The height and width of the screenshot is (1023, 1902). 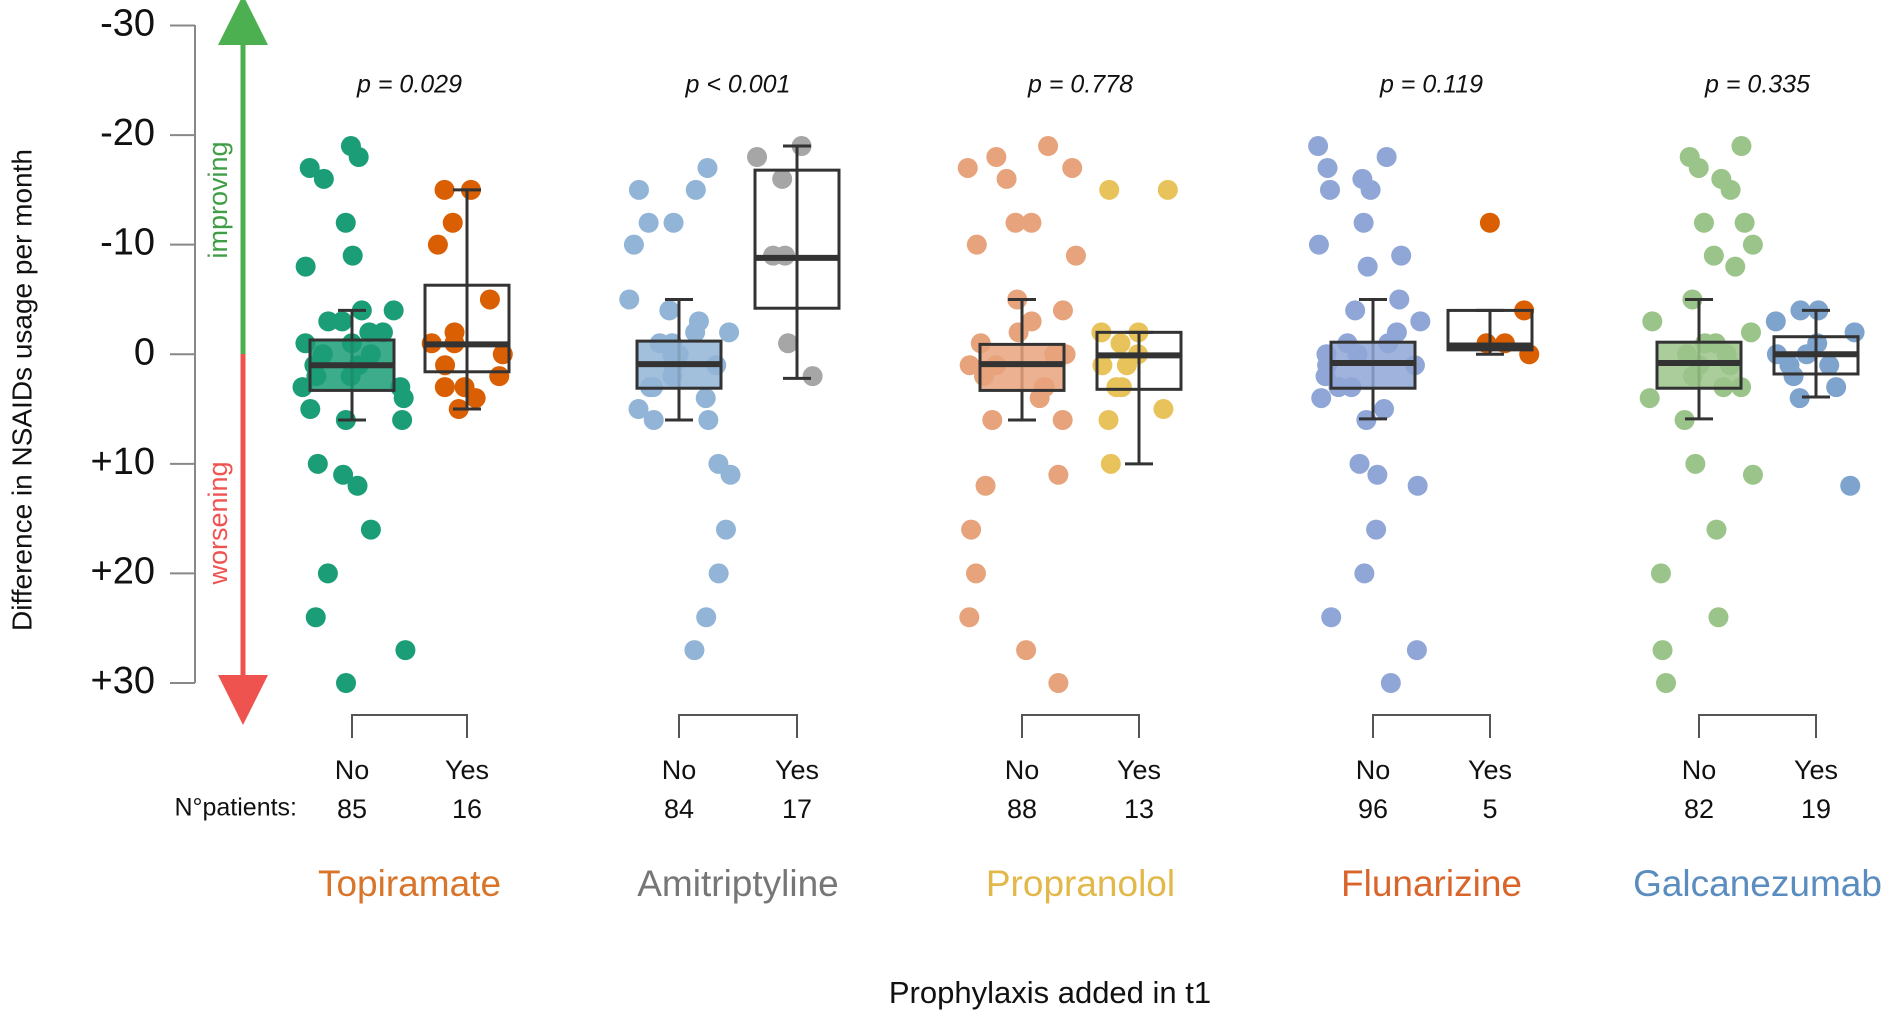 What do you see at coordinates (1489, 809) in the screenshot?
I see `n-value: 5` at bounding box center [1489, 809].